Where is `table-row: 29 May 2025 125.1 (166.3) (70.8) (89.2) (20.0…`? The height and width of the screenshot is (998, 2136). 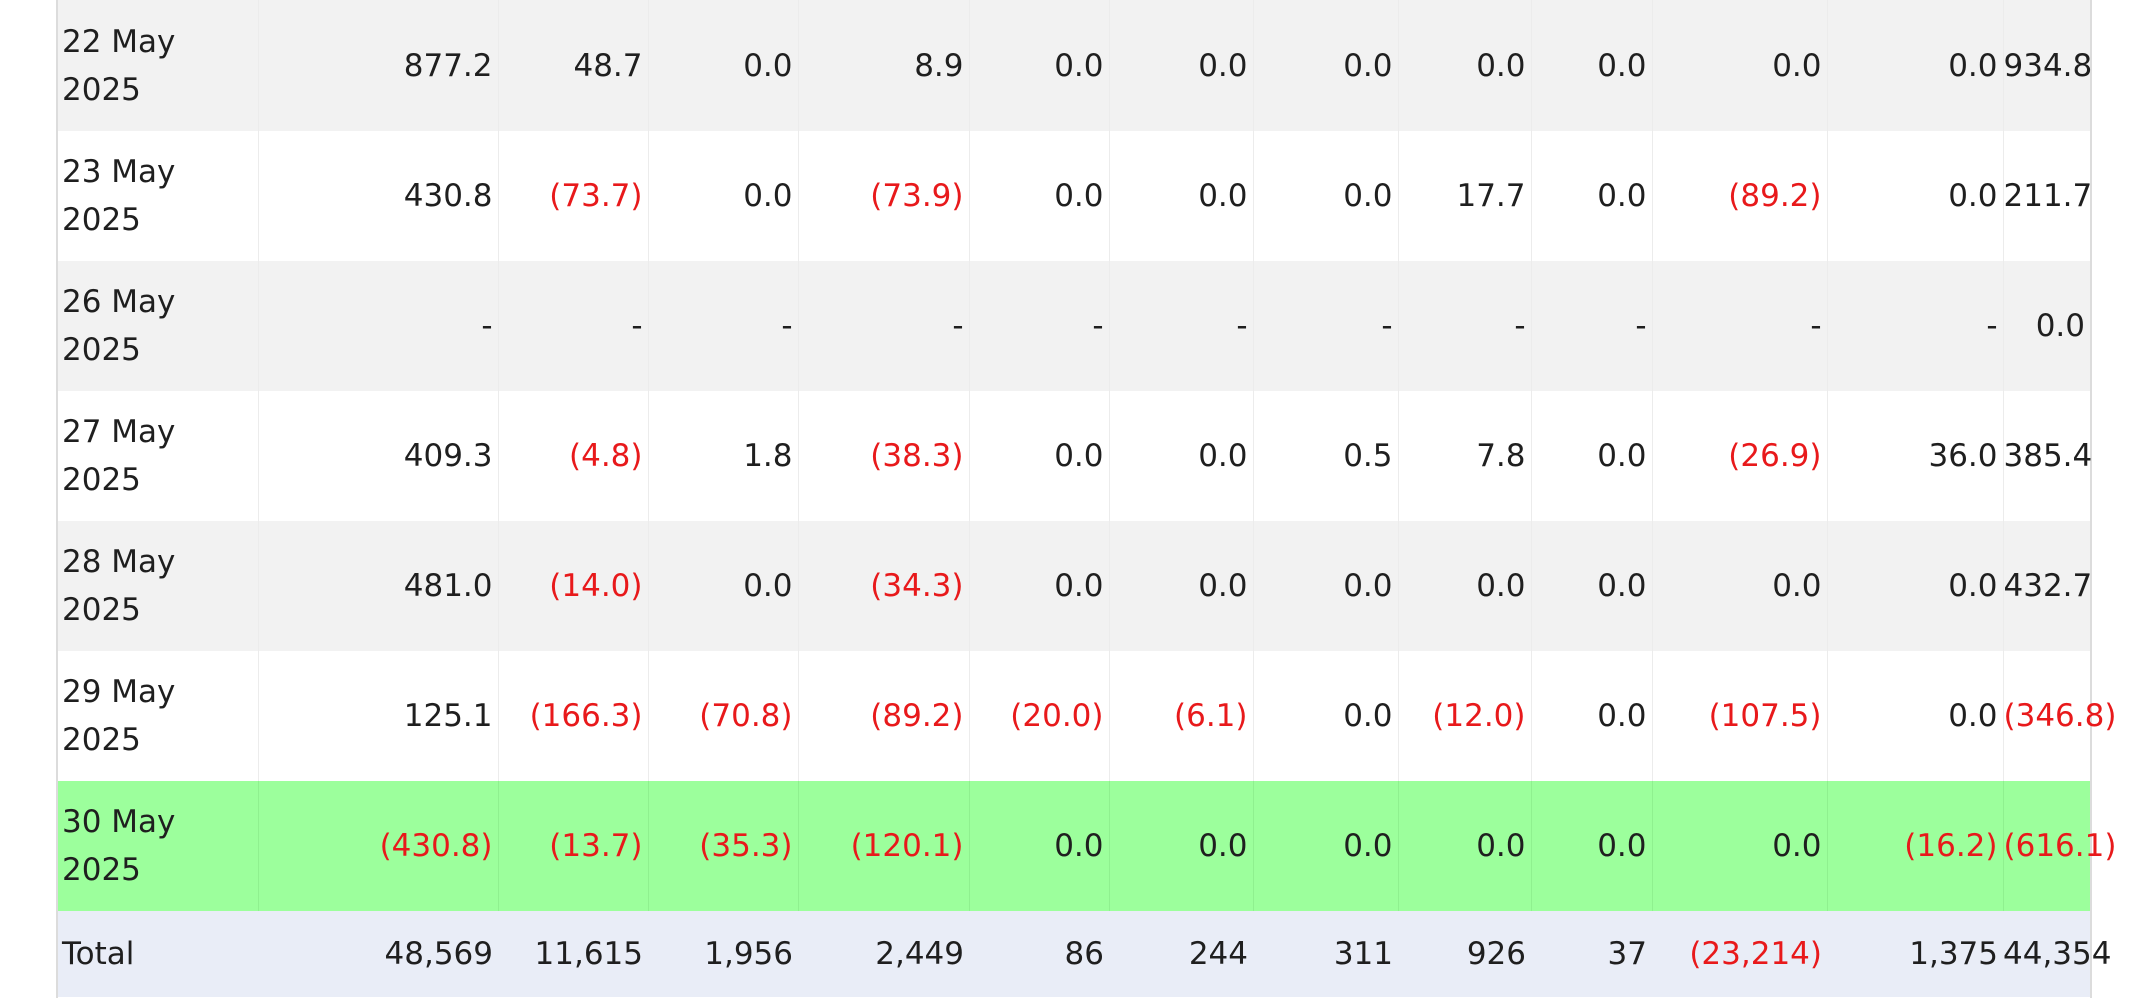 table-row: 29 May 2025 125.1 (166.3) (70.8) (89.2) (20.0… is located at coordinates (1087, 716).